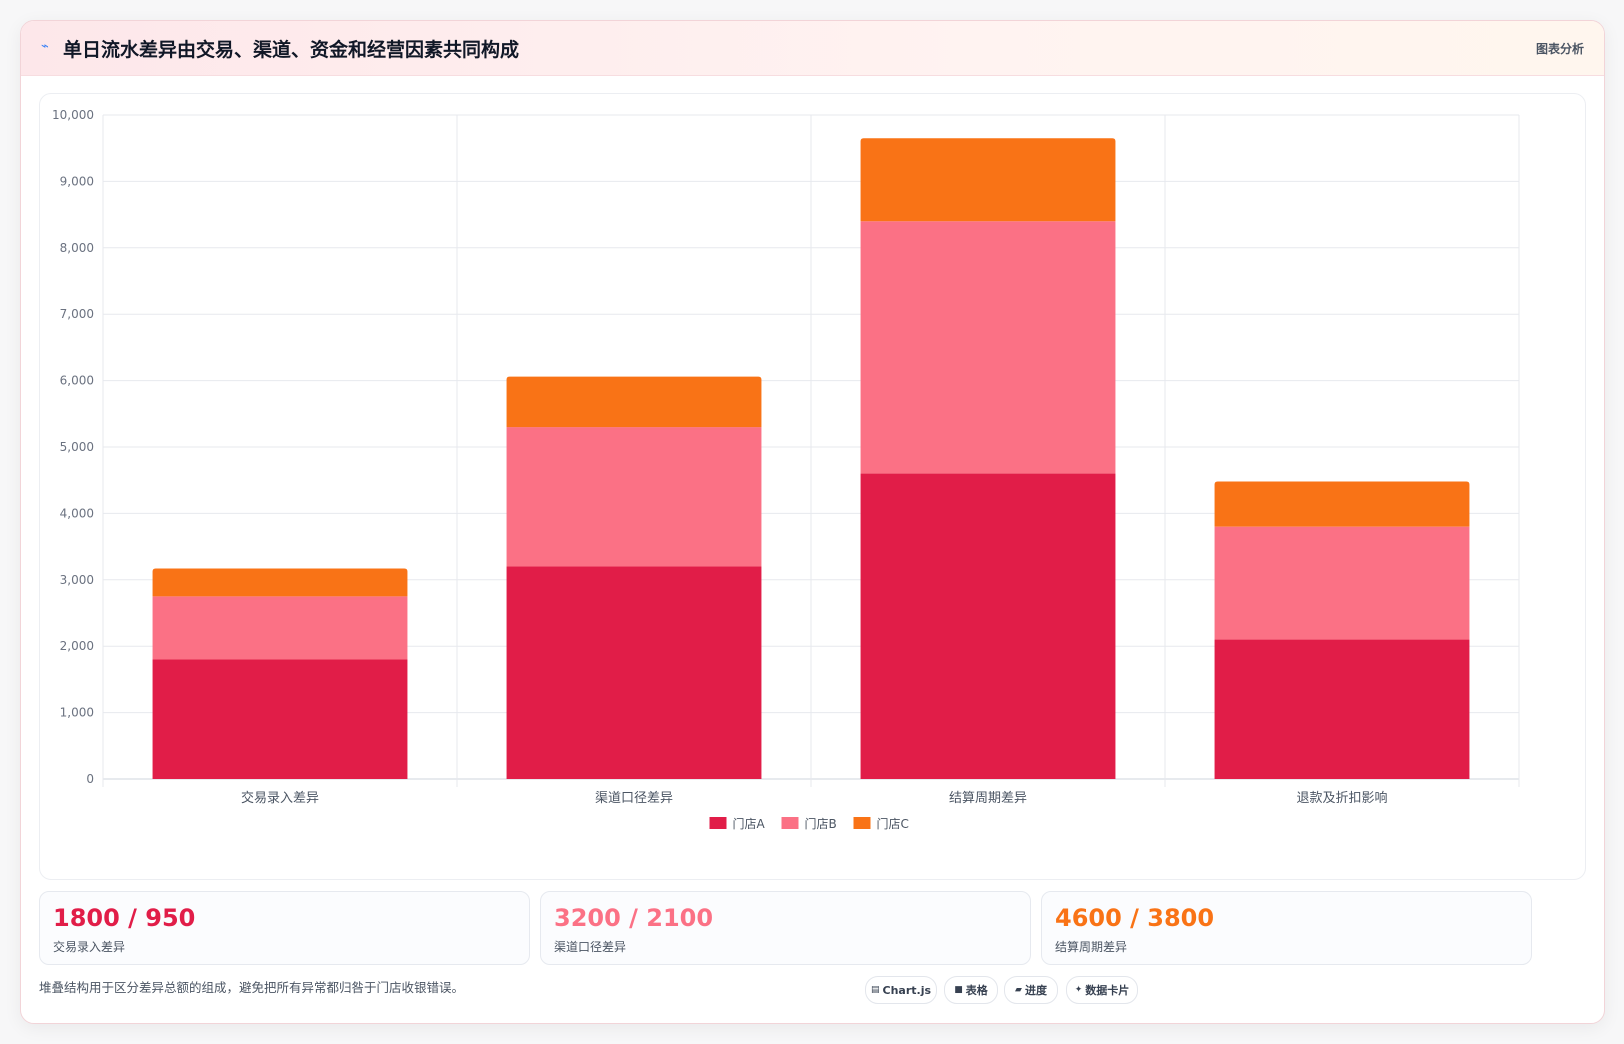 The height and width of the screenshot is (1044, 1624). I want to click on y-tick-label: 6,000, so click(77, 381).